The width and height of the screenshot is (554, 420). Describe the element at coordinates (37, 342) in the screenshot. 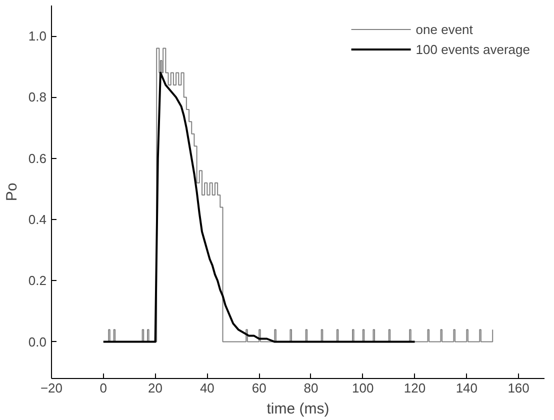

I see `y-tick-label: 0.0` at that location.